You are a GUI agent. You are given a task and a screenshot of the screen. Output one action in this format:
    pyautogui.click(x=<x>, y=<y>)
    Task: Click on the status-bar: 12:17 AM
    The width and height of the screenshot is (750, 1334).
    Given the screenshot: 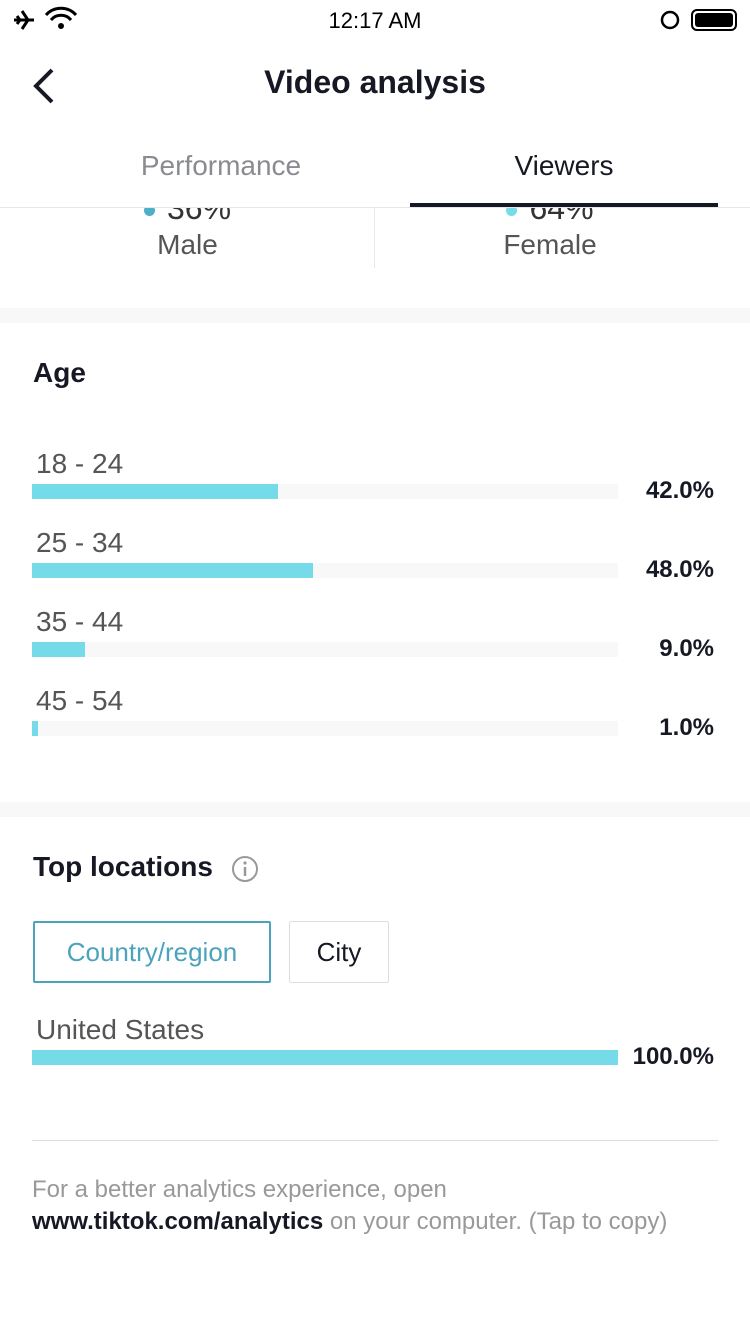 What is the action you would take?
    pyautogui.click(x=375, y=19)
    